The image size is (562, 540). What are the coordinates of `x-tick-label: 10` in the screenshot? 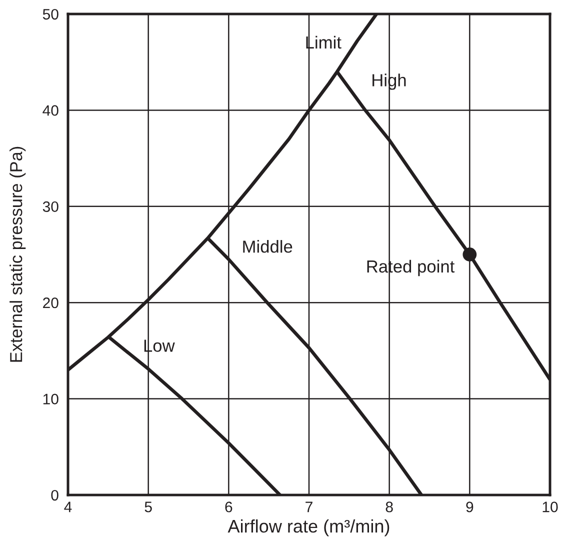 It's located at (550, 507).